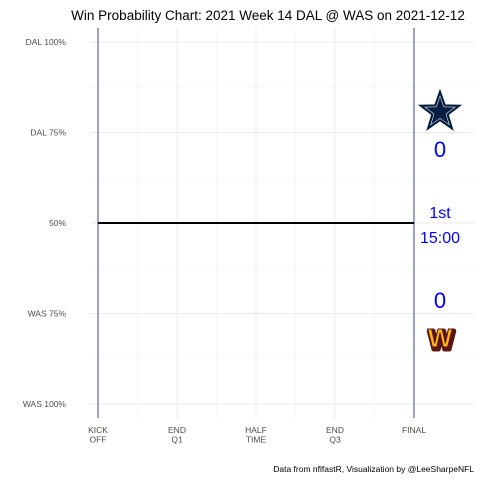 The image size is (480, 480). What do you see at coordinates (47, 314) in the screenshot?
I see `y-tick-label: WAS 75%` at bounding box center [47, 314].